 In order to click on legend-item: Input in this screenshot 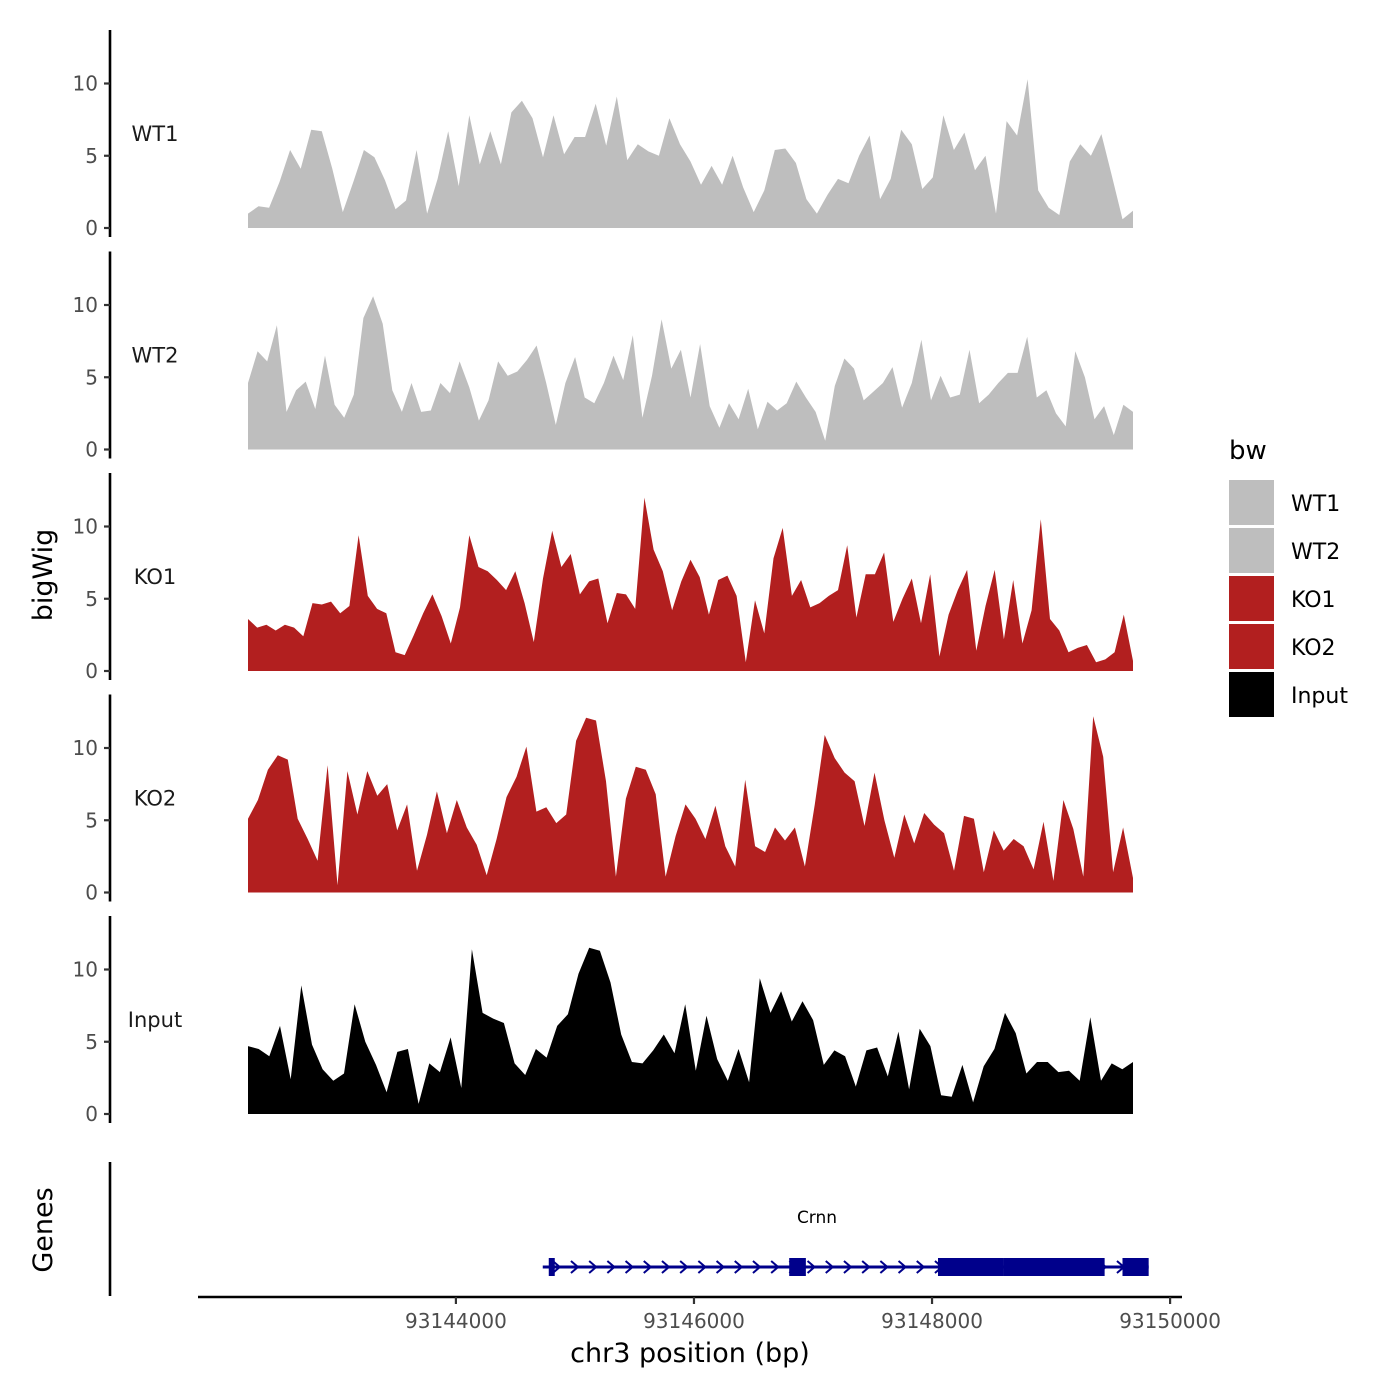, I will do `click(1288, 694)`.